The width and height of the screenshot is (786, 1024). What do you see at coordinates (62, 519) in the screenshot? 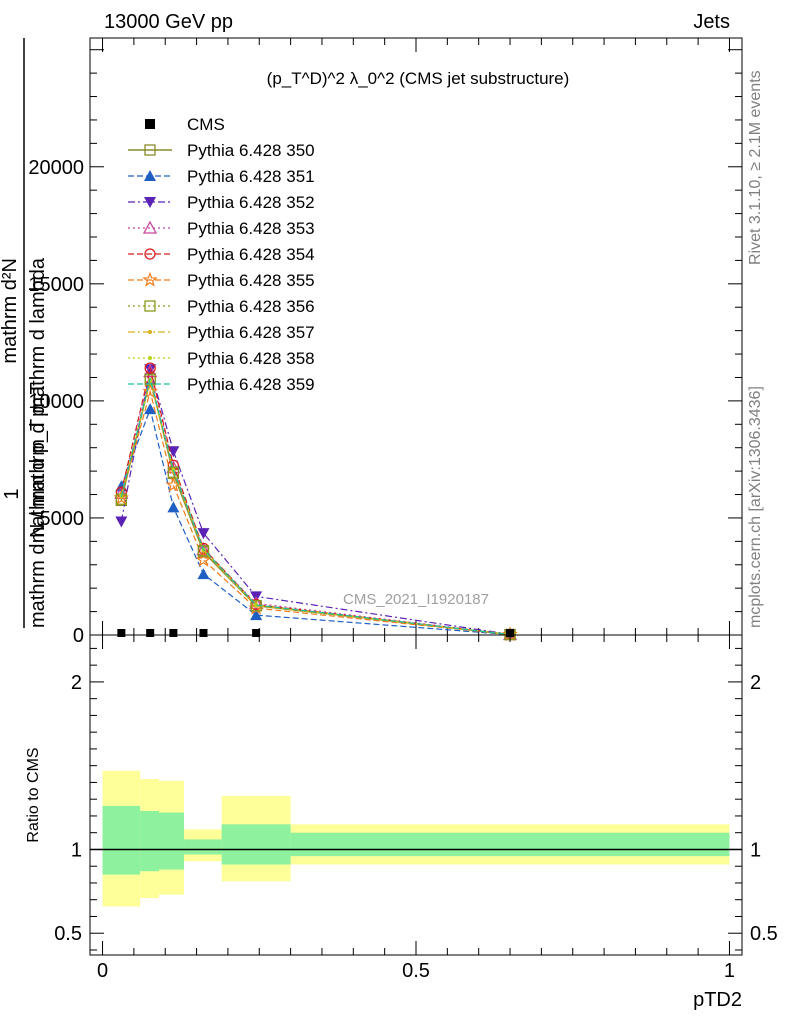
I see `main-y-tick-label: 5000` at bounding box center [62, 519].